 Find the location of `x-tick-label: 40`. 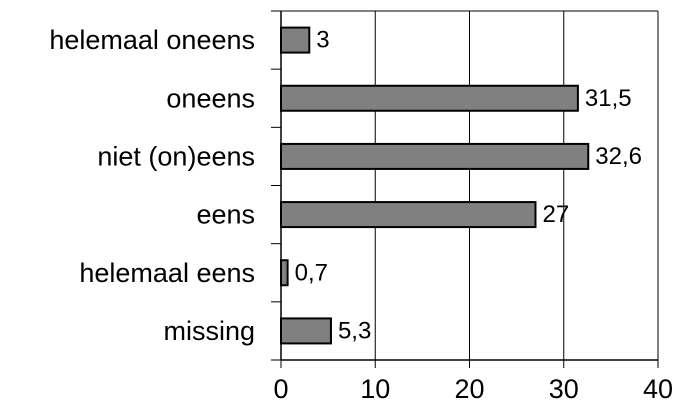

x-tick-label: 40 is located at coordinates (658, 389).